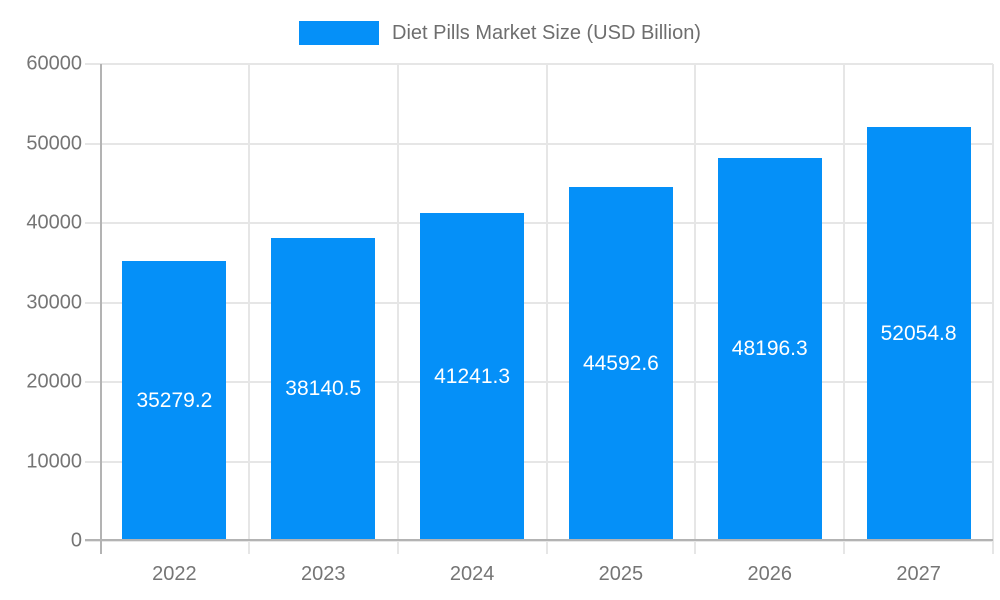 The image size is (1000, 600). What do you see at coordinates (339, 33) in the screenshot?
I see `legend-swatch` at bounding box center [339, 33].